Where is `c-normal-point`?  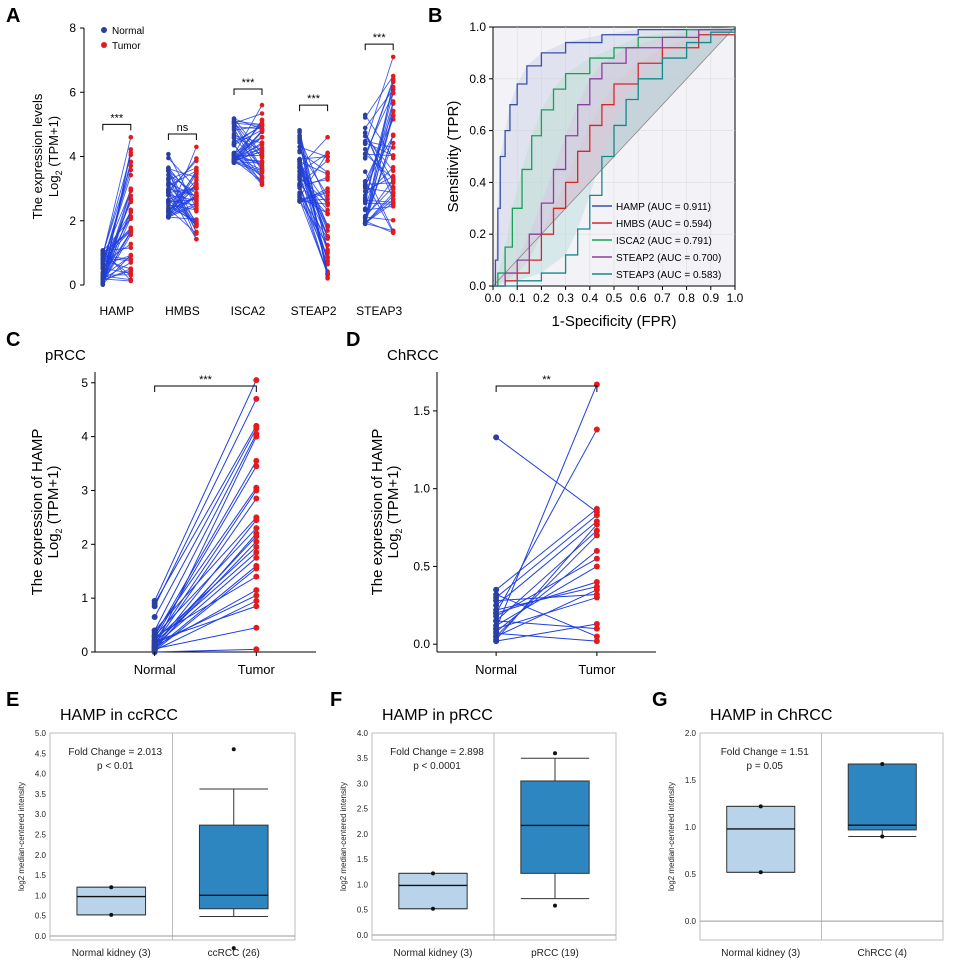 c-normal-point is located at coordinates (154, 603).